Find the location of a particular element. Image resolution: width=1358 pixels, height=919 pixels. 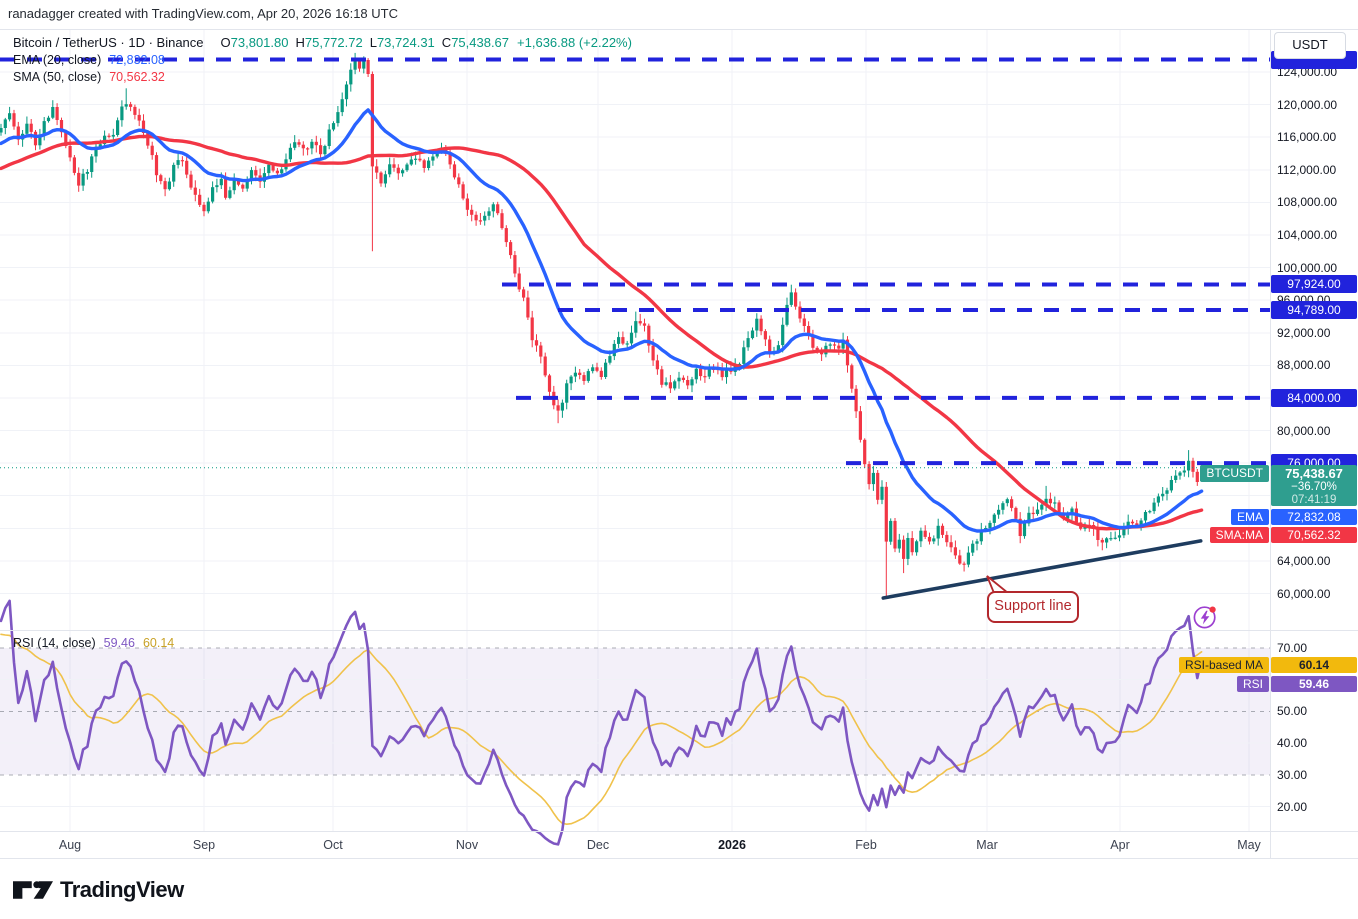

change-value: +1,636.88 (+2.22%) is located at coordinates (574, 42).